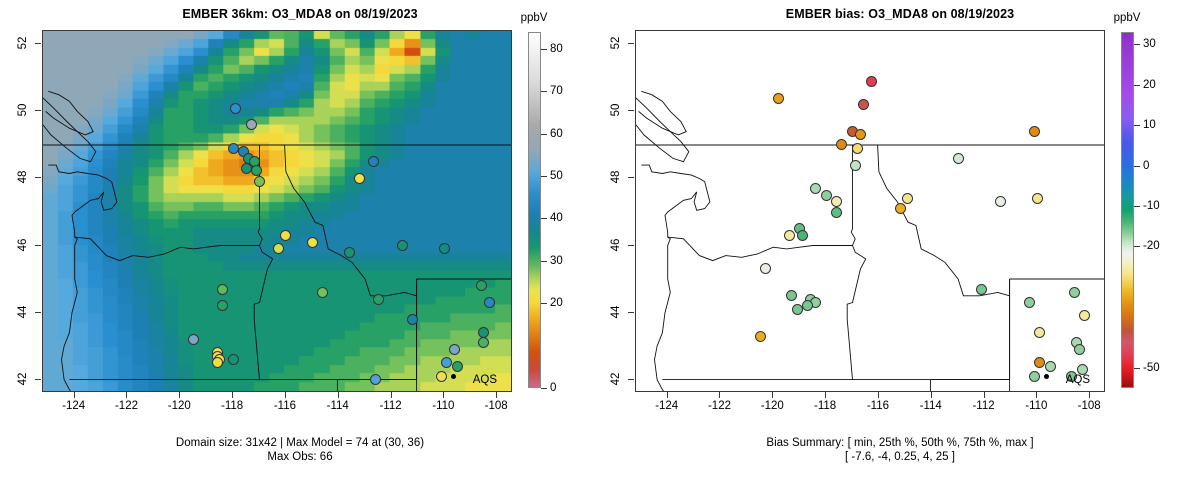 This screenshot has height=479, width=1200. What do you see at coordinates (556, 48) in the screenshot?
I see `colorbar-label: 80` at bounding box center [556, 48].